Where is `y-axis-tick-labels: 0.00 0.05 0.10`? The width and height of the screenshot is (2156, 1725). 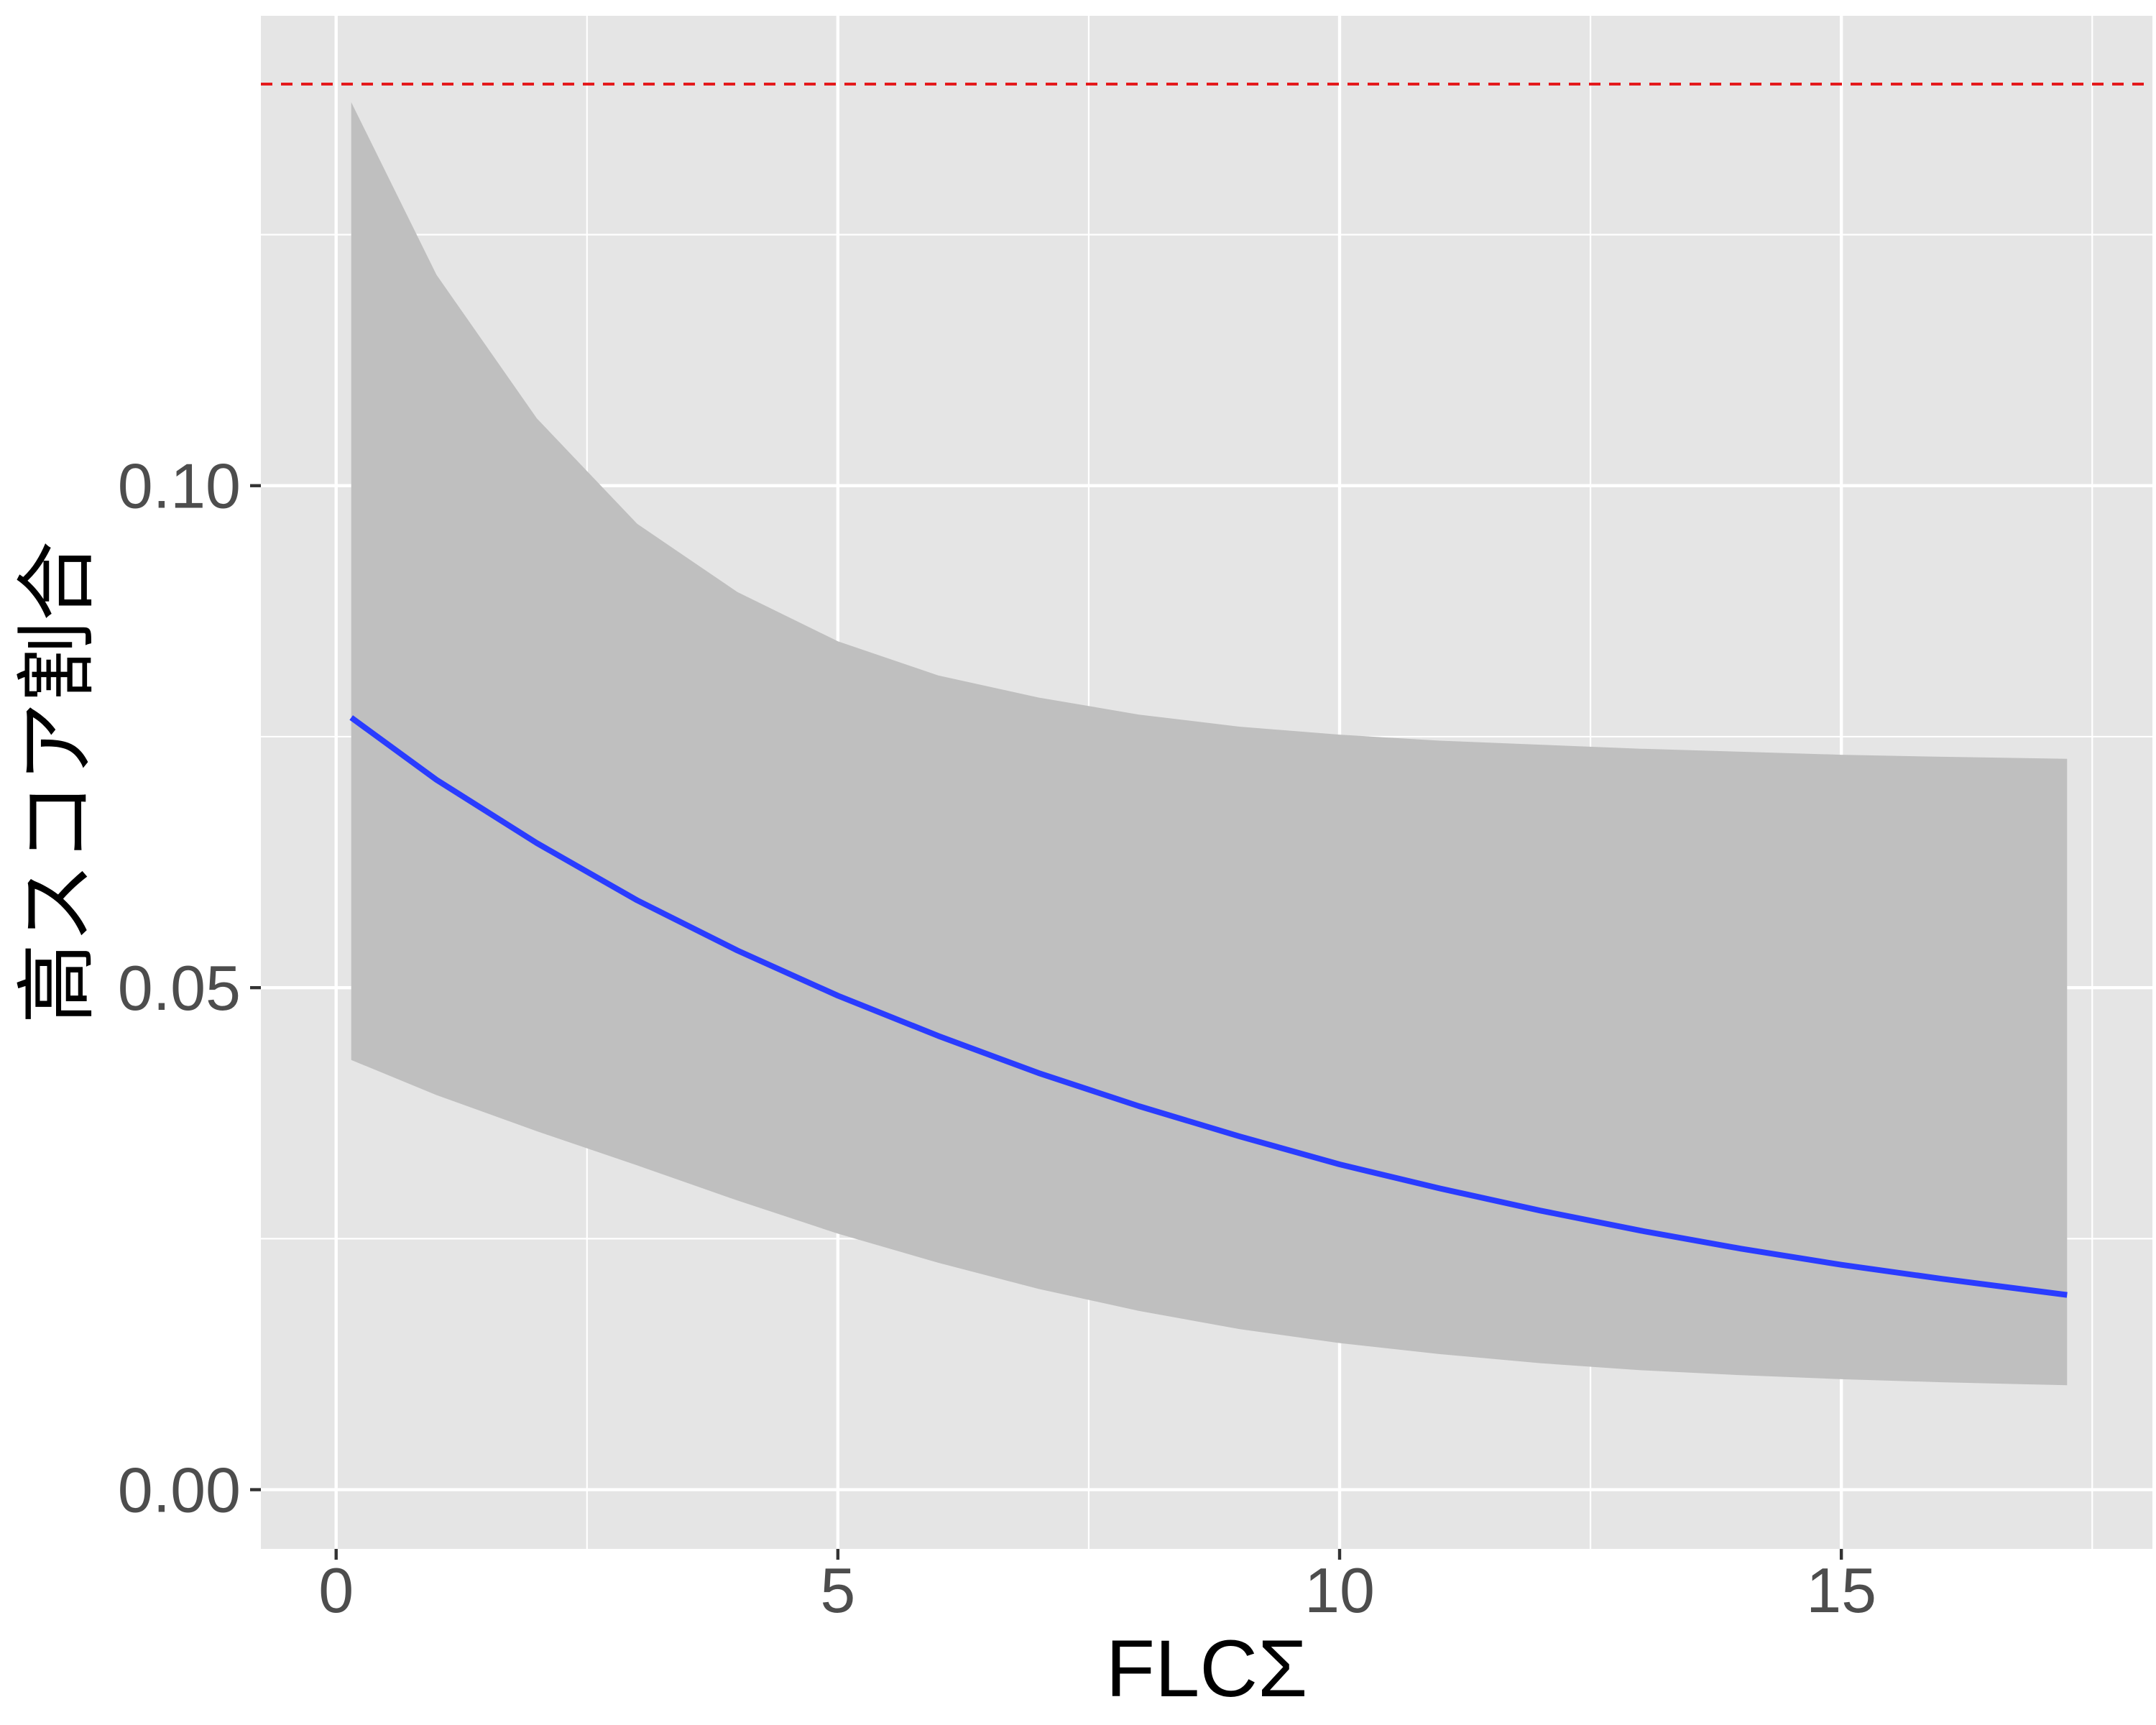 y-axis-tick-labels: 0.00 0.05 0.10 is located at coordinates (179, 988).